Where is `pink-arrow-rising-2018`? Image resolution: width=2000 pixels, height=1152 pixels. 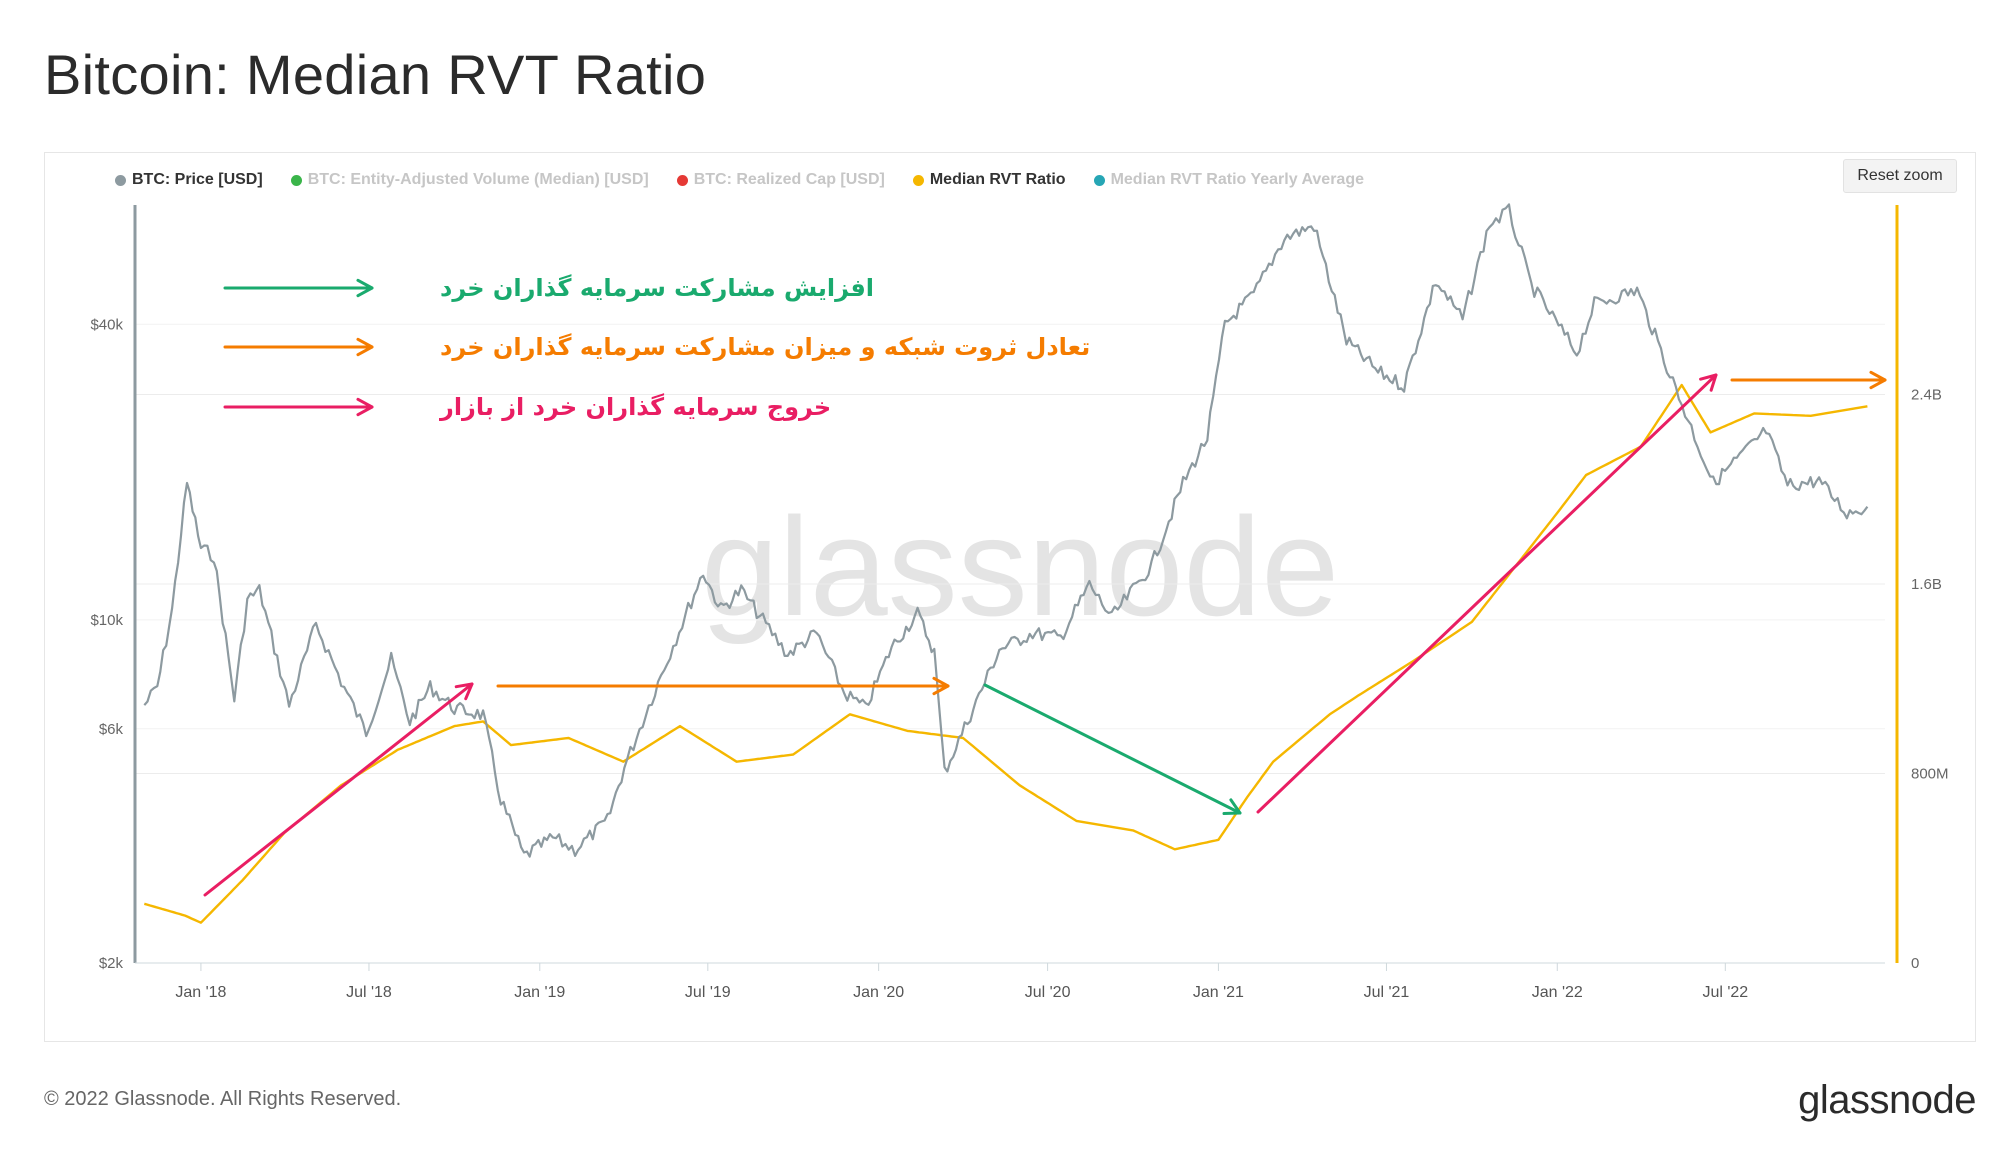
pink-arrow-rising-2018 is located at coordinates (338, 789).